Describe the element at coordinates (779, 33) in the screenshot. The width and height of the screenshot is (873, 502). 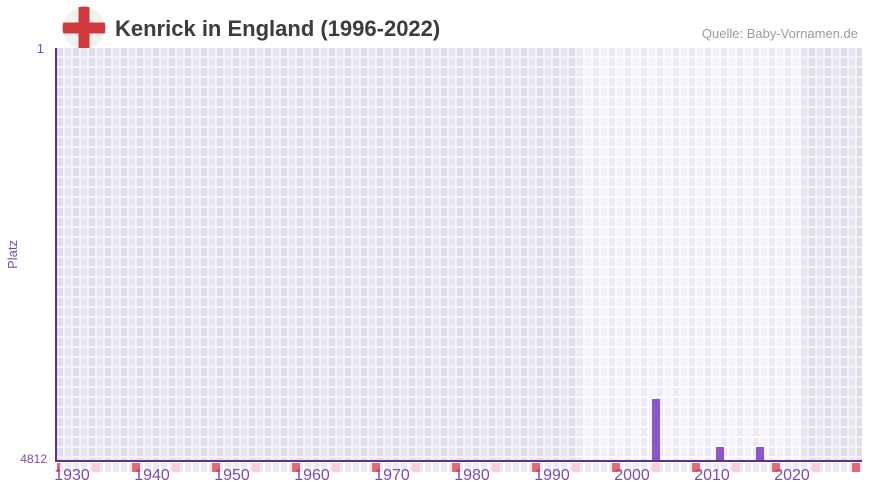
I see `source-credit: Quelle: Baby-Vornamen.de` at that location.